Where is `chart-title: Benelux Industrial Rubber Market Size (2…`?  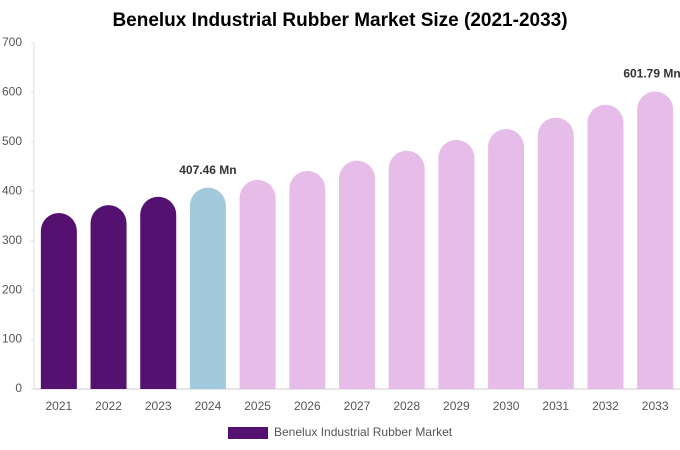
chart-title: Benelux Industrial Rubber Market Size (2… is located at coordinates (339, 20).